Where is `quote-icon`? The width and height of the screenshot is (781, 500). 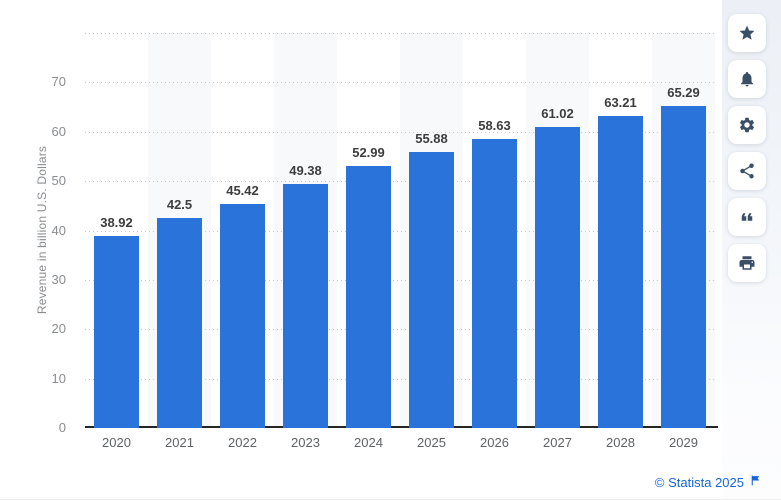 quote-icon is located at coordinates (747, 217).